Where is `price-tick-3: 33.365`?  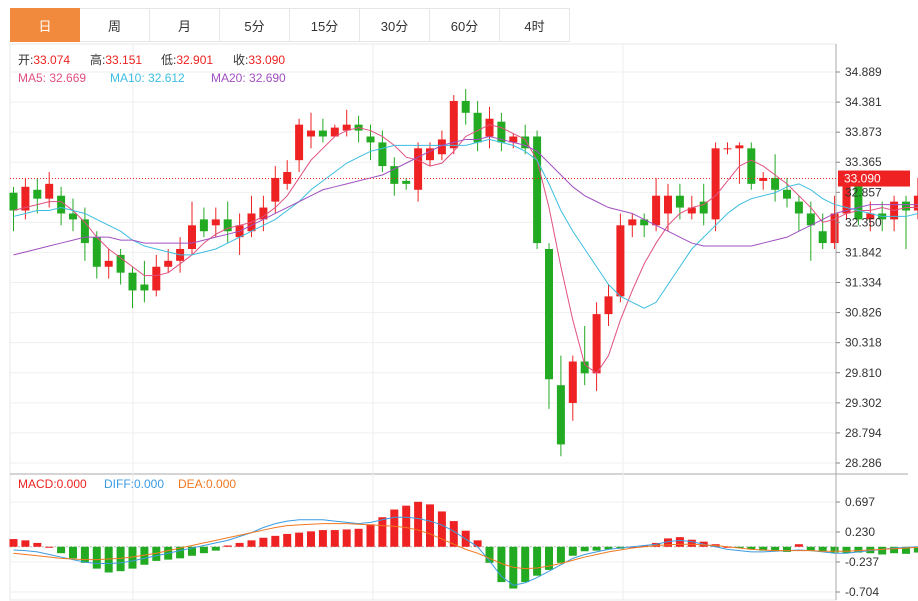
price-tick-3: 33.365 is located at coordinates (863, 162).